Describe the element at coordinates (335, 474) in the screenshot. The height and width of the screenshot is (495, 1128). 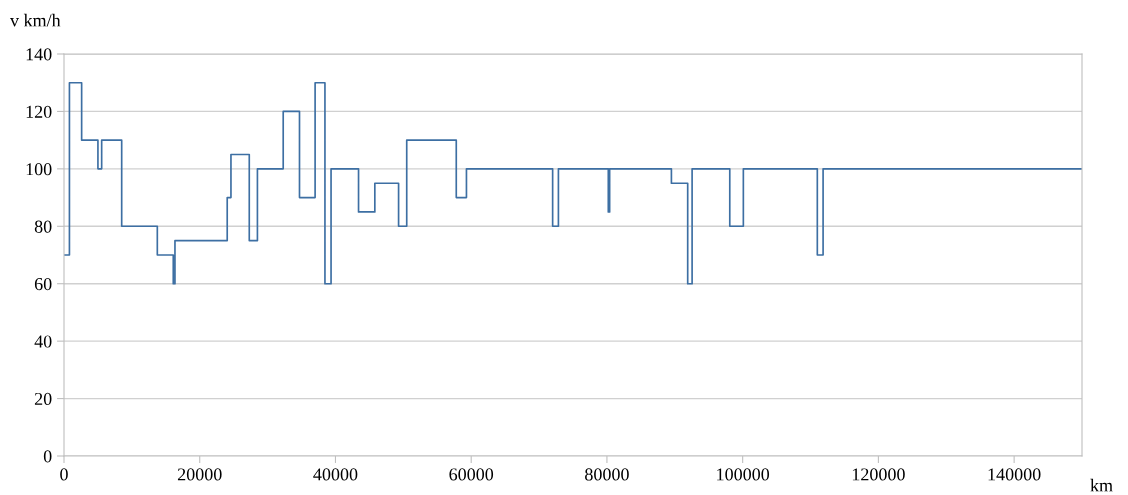
I see `x-tick-label: 40000` at that location.